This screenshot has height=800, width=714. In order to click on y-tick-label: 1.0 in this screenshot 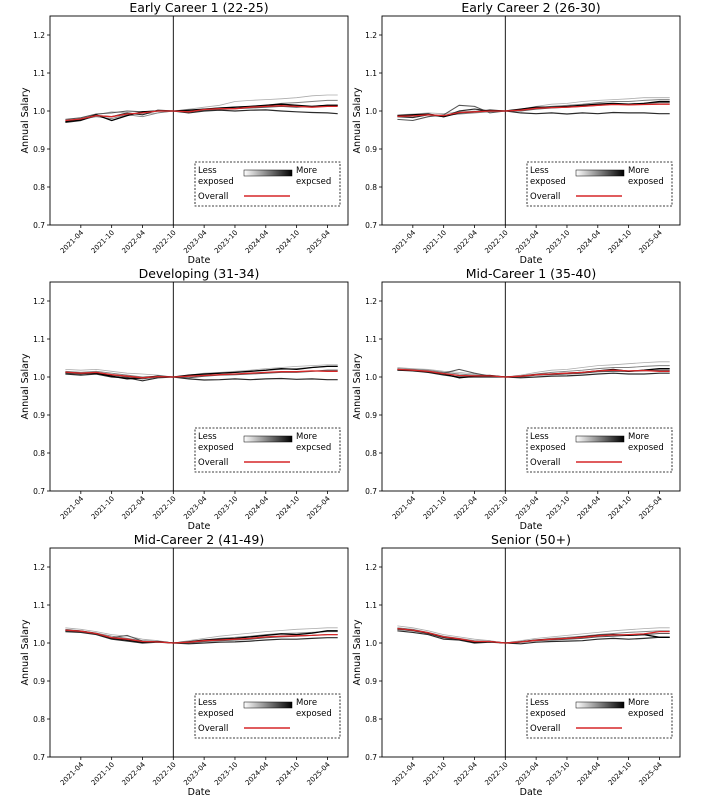, I will do `click(39, 377)`.